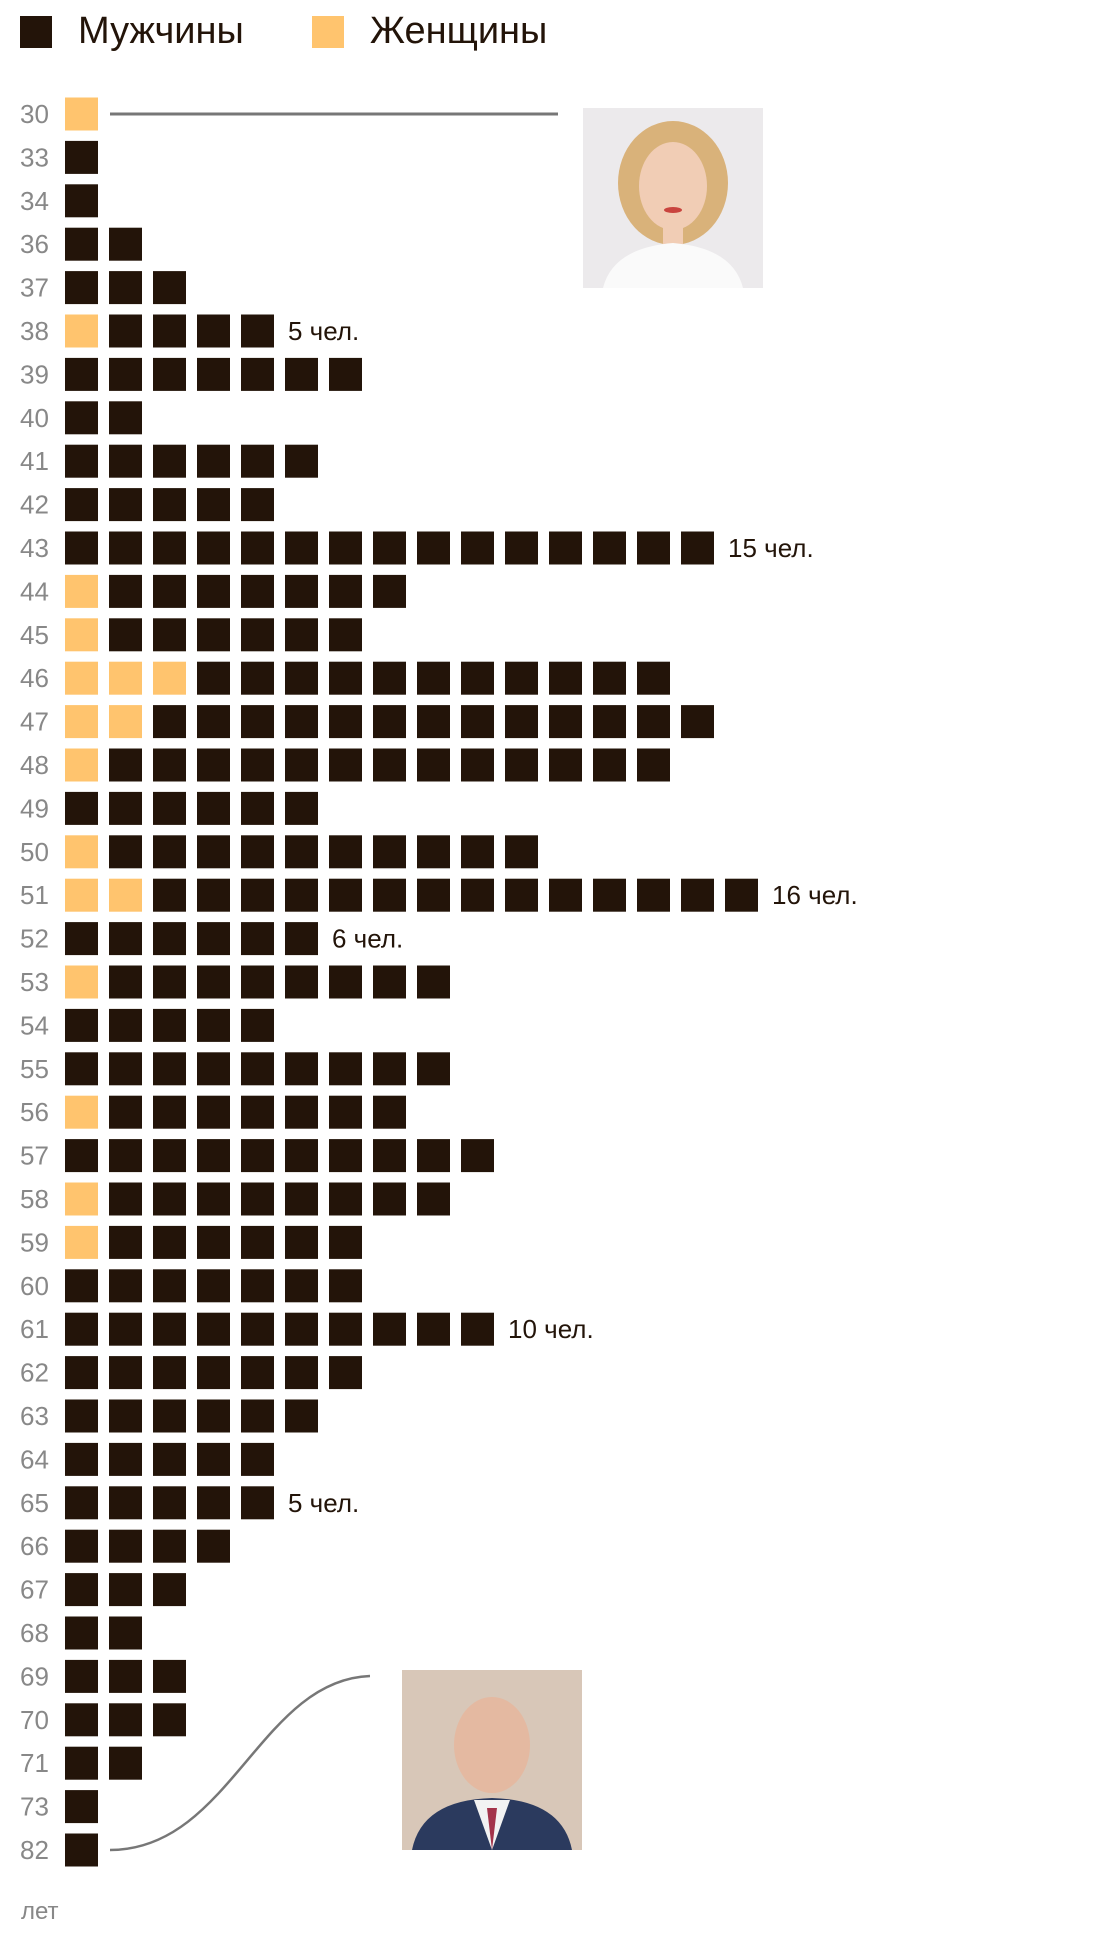 This screenshot has height=1957, width=1094. I want to click on age-label: 39, so click(34, 374).